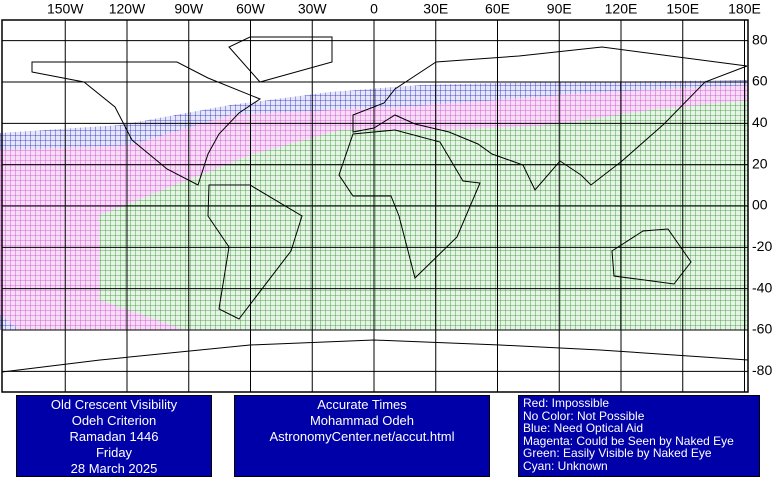 The image size is (774, 480). What do you see at coordinates (617, 453) in the screenshot?
I see `panel-line: Green: Easily Visible by Naked Eye` at bounding box center [617, 453].